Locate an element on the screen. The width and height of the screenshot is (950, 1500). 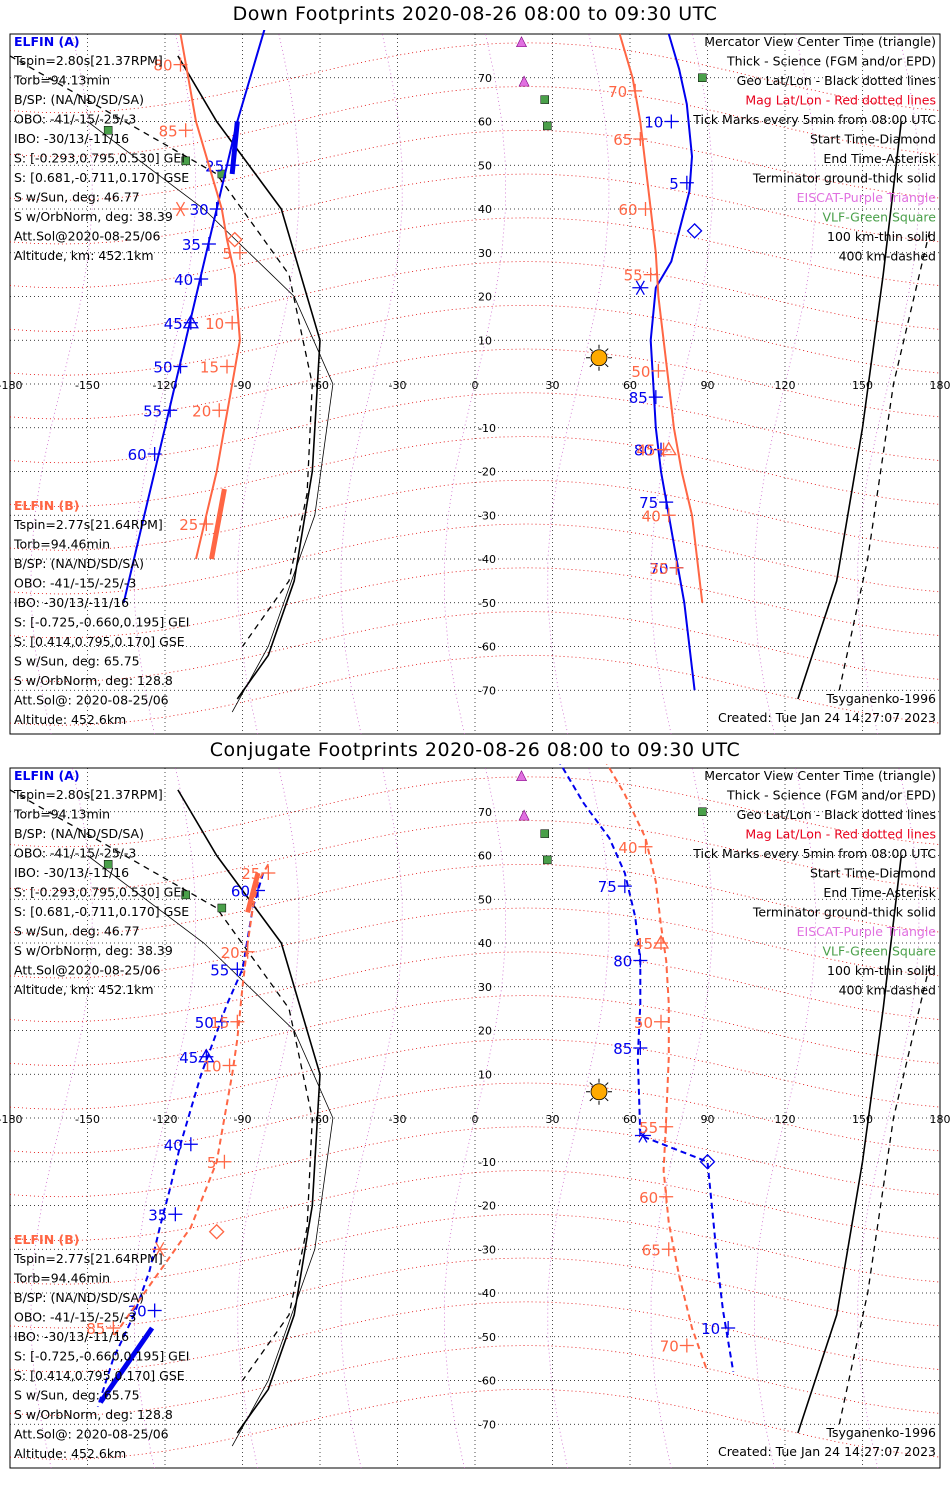
elfin-b-line: S w/Sun, deg: 65.75 is located at coordinates (77, 1395).